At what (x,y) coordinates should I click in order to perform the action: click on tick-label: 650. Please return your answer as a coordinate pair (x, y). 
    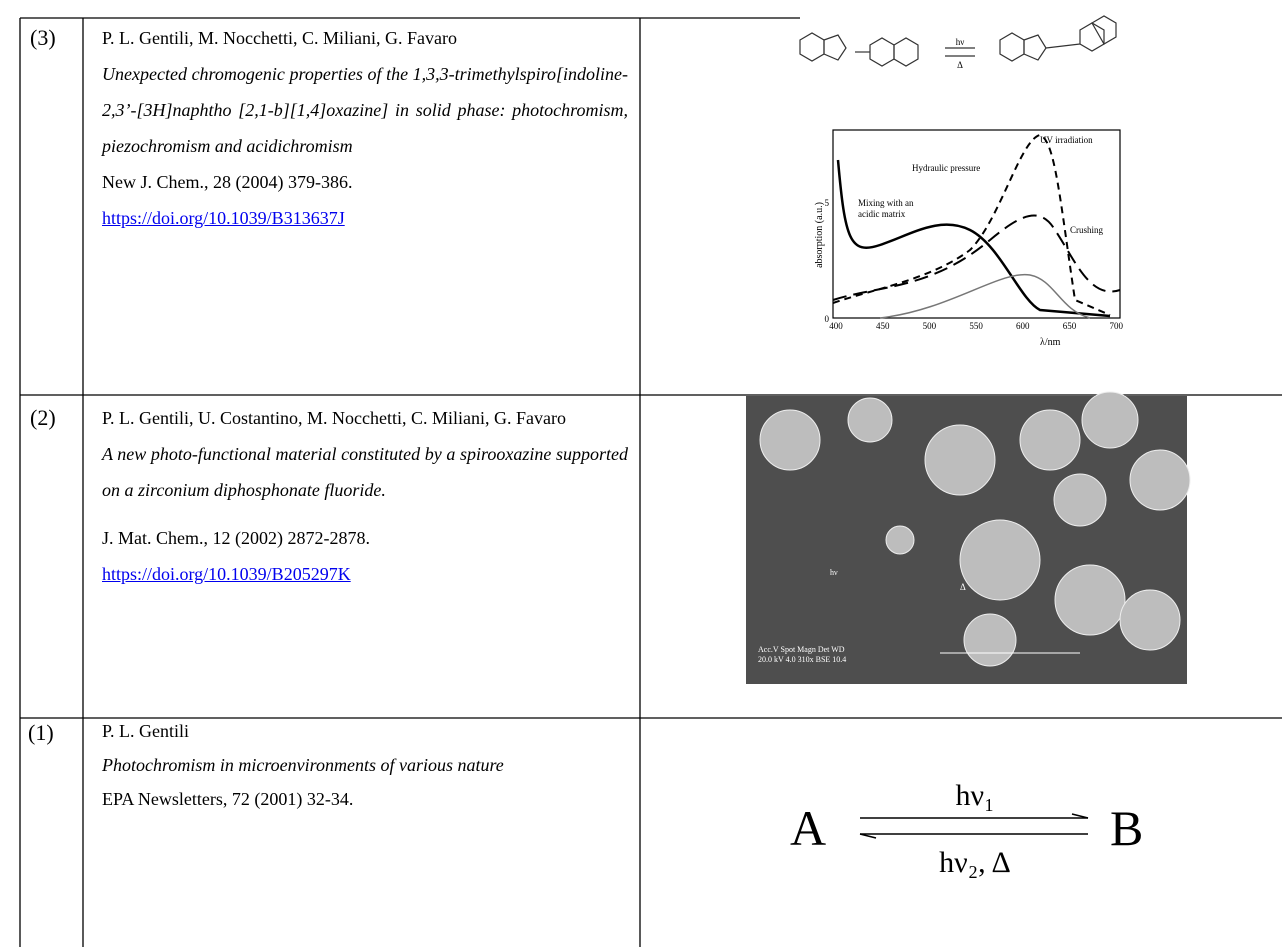
    Looking at the image, I should click on (1070, 326).